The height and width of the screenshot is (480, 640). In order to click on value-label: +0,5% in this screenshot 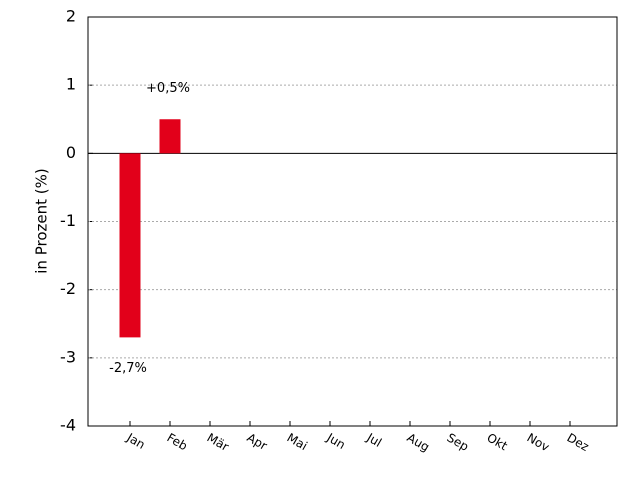, I will do `click(168, 88)`.